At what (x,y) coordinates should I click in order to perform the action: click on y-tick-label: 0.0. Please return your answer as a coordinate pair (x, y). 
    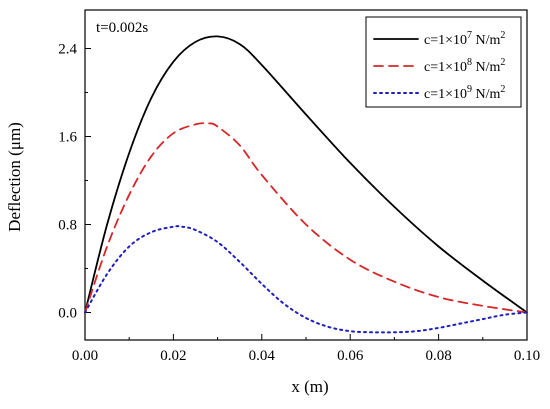
    Looking at the image, I should click on (67, 314).